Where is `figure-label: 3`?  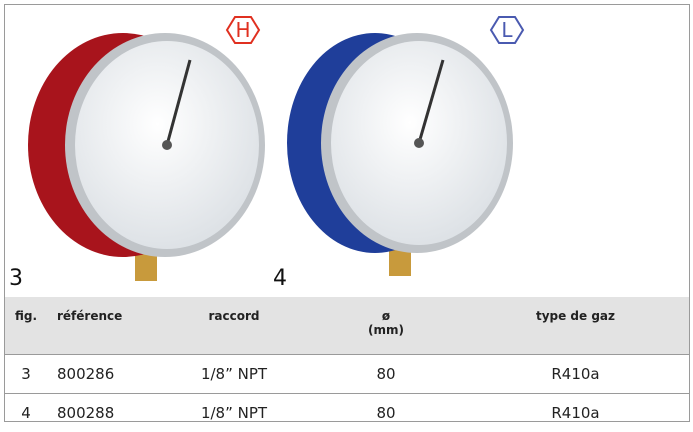
figure-label: 3 is located at coordinates (16, 278).